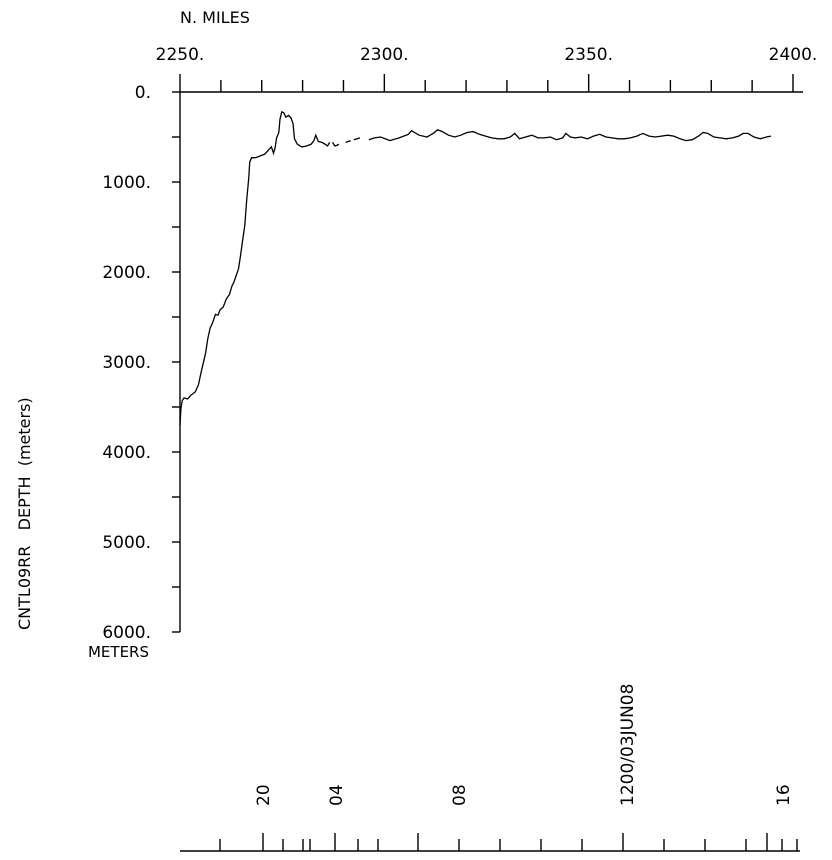 This screenshot has height=860, width=832. I want to click on time-axis-label: 08, so click(460, 795).